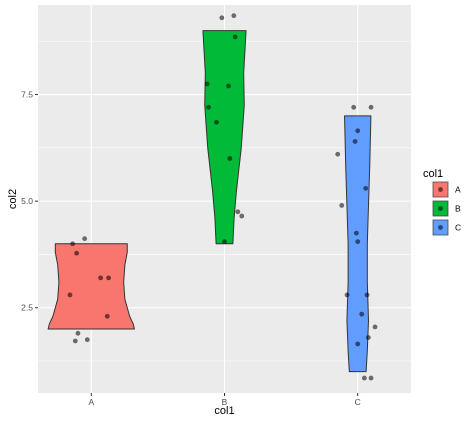  Describe the element at coordinates (458, 228) in the screenshot. I see `legend-label: C` at that location.